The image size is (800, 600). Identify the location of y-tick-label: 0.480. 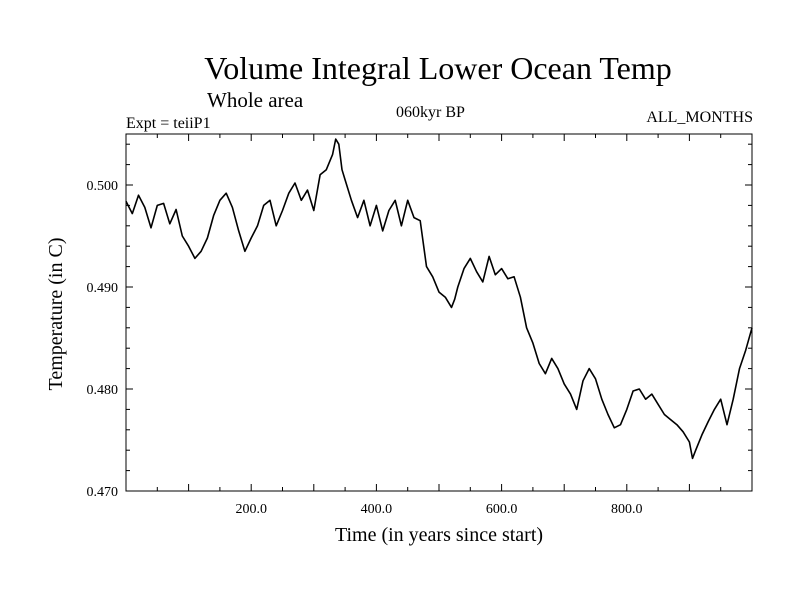
(103, 390).